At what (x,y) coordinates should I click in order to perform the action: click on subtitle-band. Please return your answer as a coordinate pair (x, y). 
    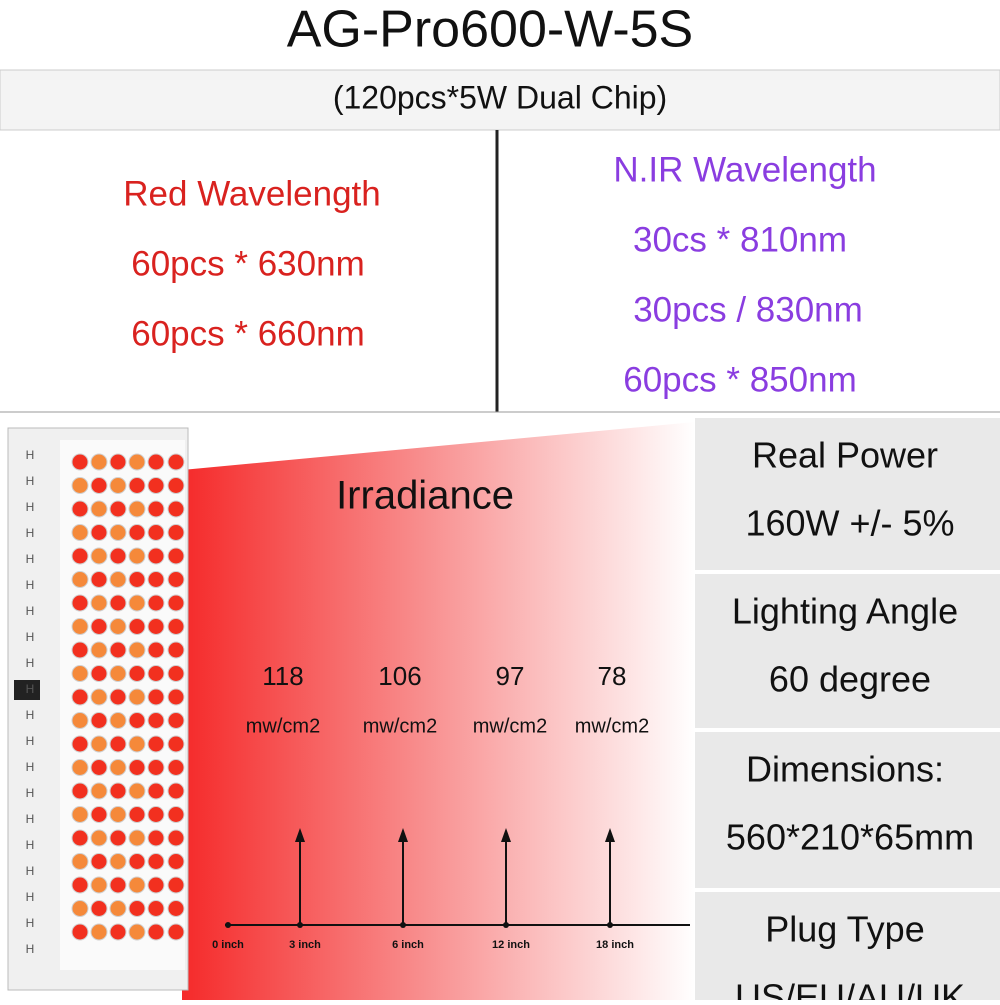
    Looking at the image, I should click on (500, 100).